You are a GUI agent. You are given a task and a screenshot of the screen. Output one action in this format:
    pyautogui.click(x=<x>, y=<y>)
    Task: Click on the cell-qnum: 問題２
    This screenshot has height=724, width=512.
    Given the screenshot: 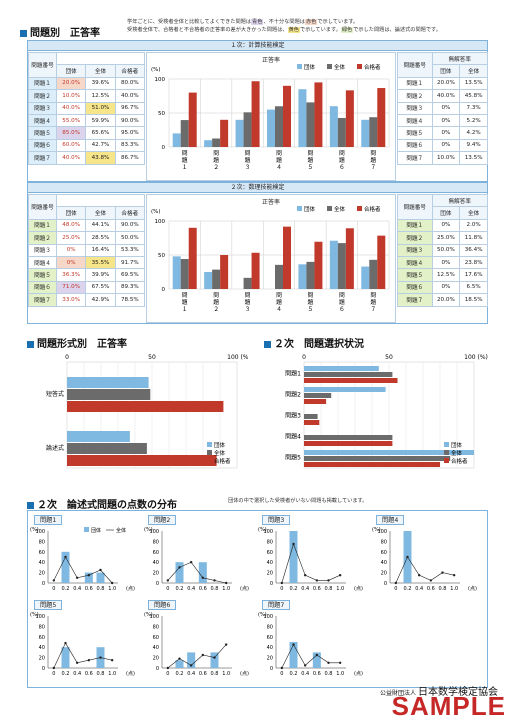 What is the action you would take?
    pyautogui.click(x=415, y=238)
    